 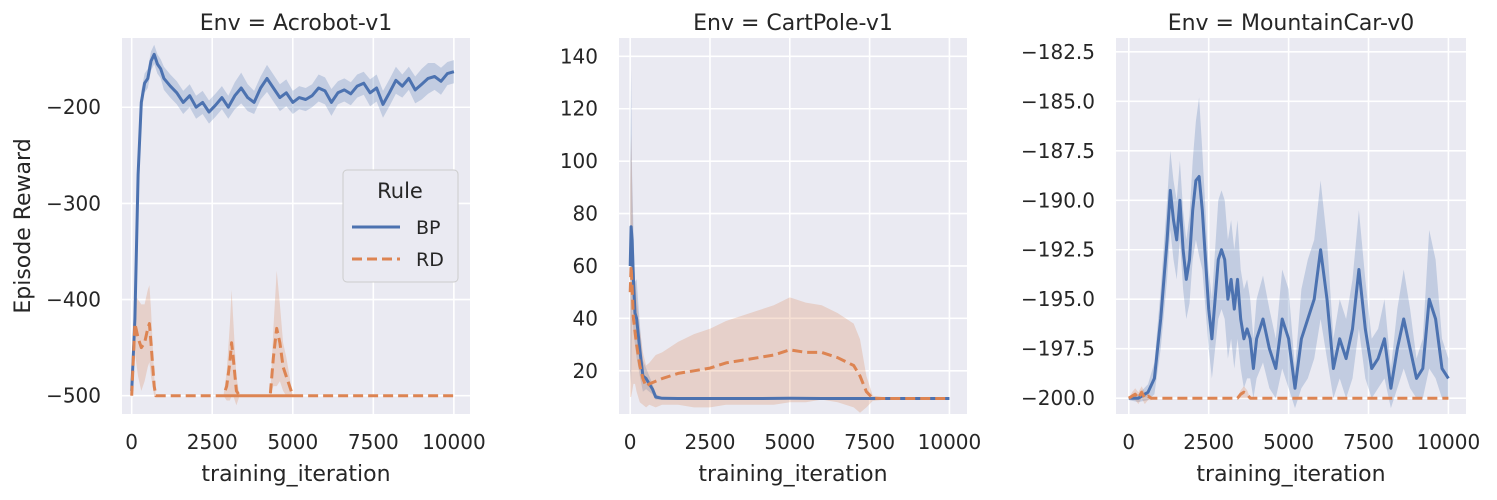 I want to click on panel-title: Env = MountainCar-v0, so click(x=1291, y=23).